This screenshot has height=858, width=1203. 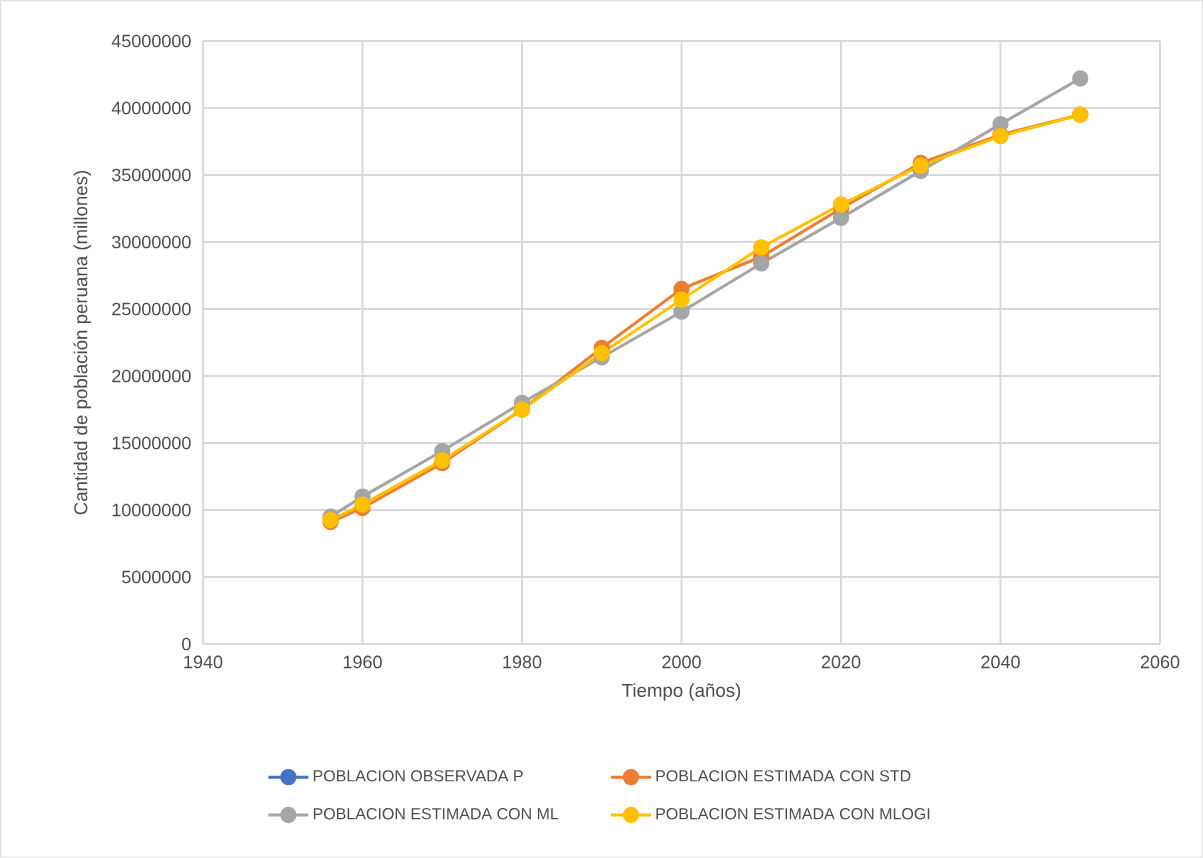 I want to click on x-axis-title: Tiempo (años), so click(x=681, y=692).